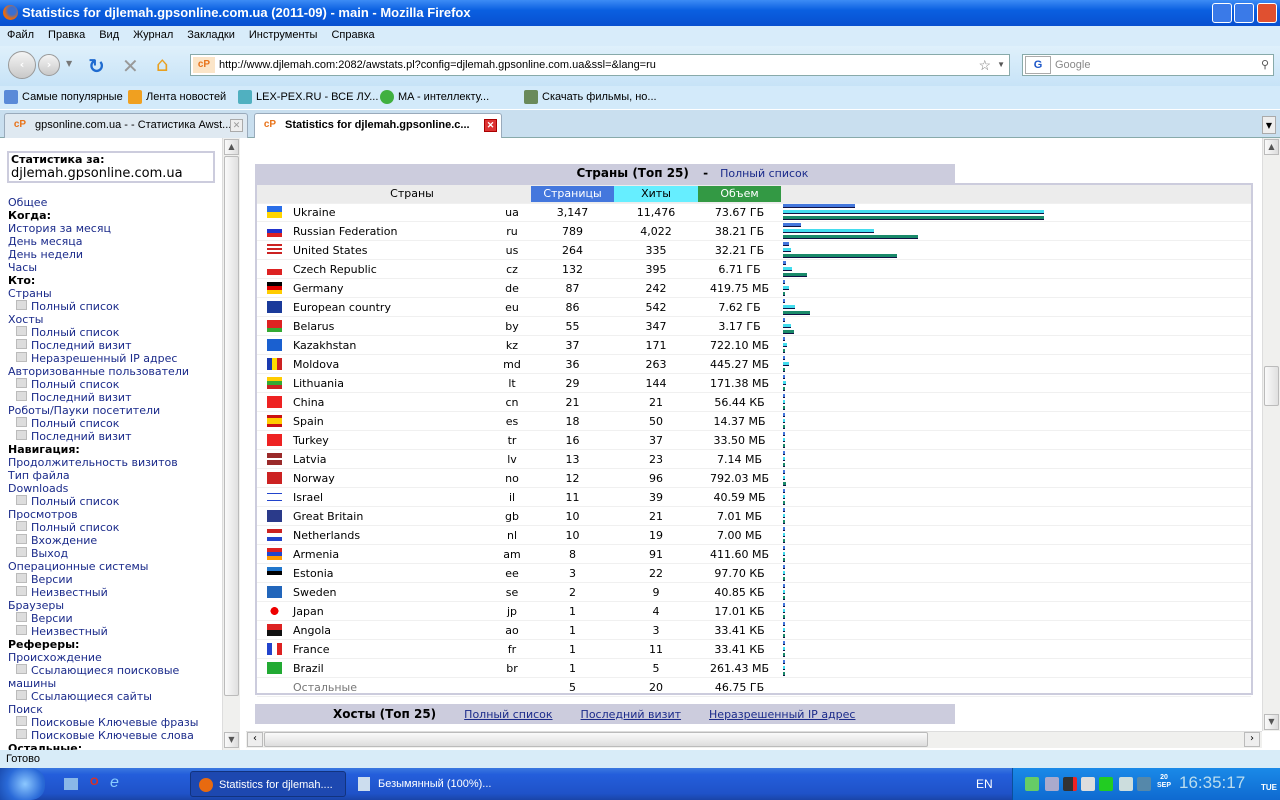  Describe the element at coordinates (1269, 125) in the screenshot. I see `tab-list-button: ▼` at that location.